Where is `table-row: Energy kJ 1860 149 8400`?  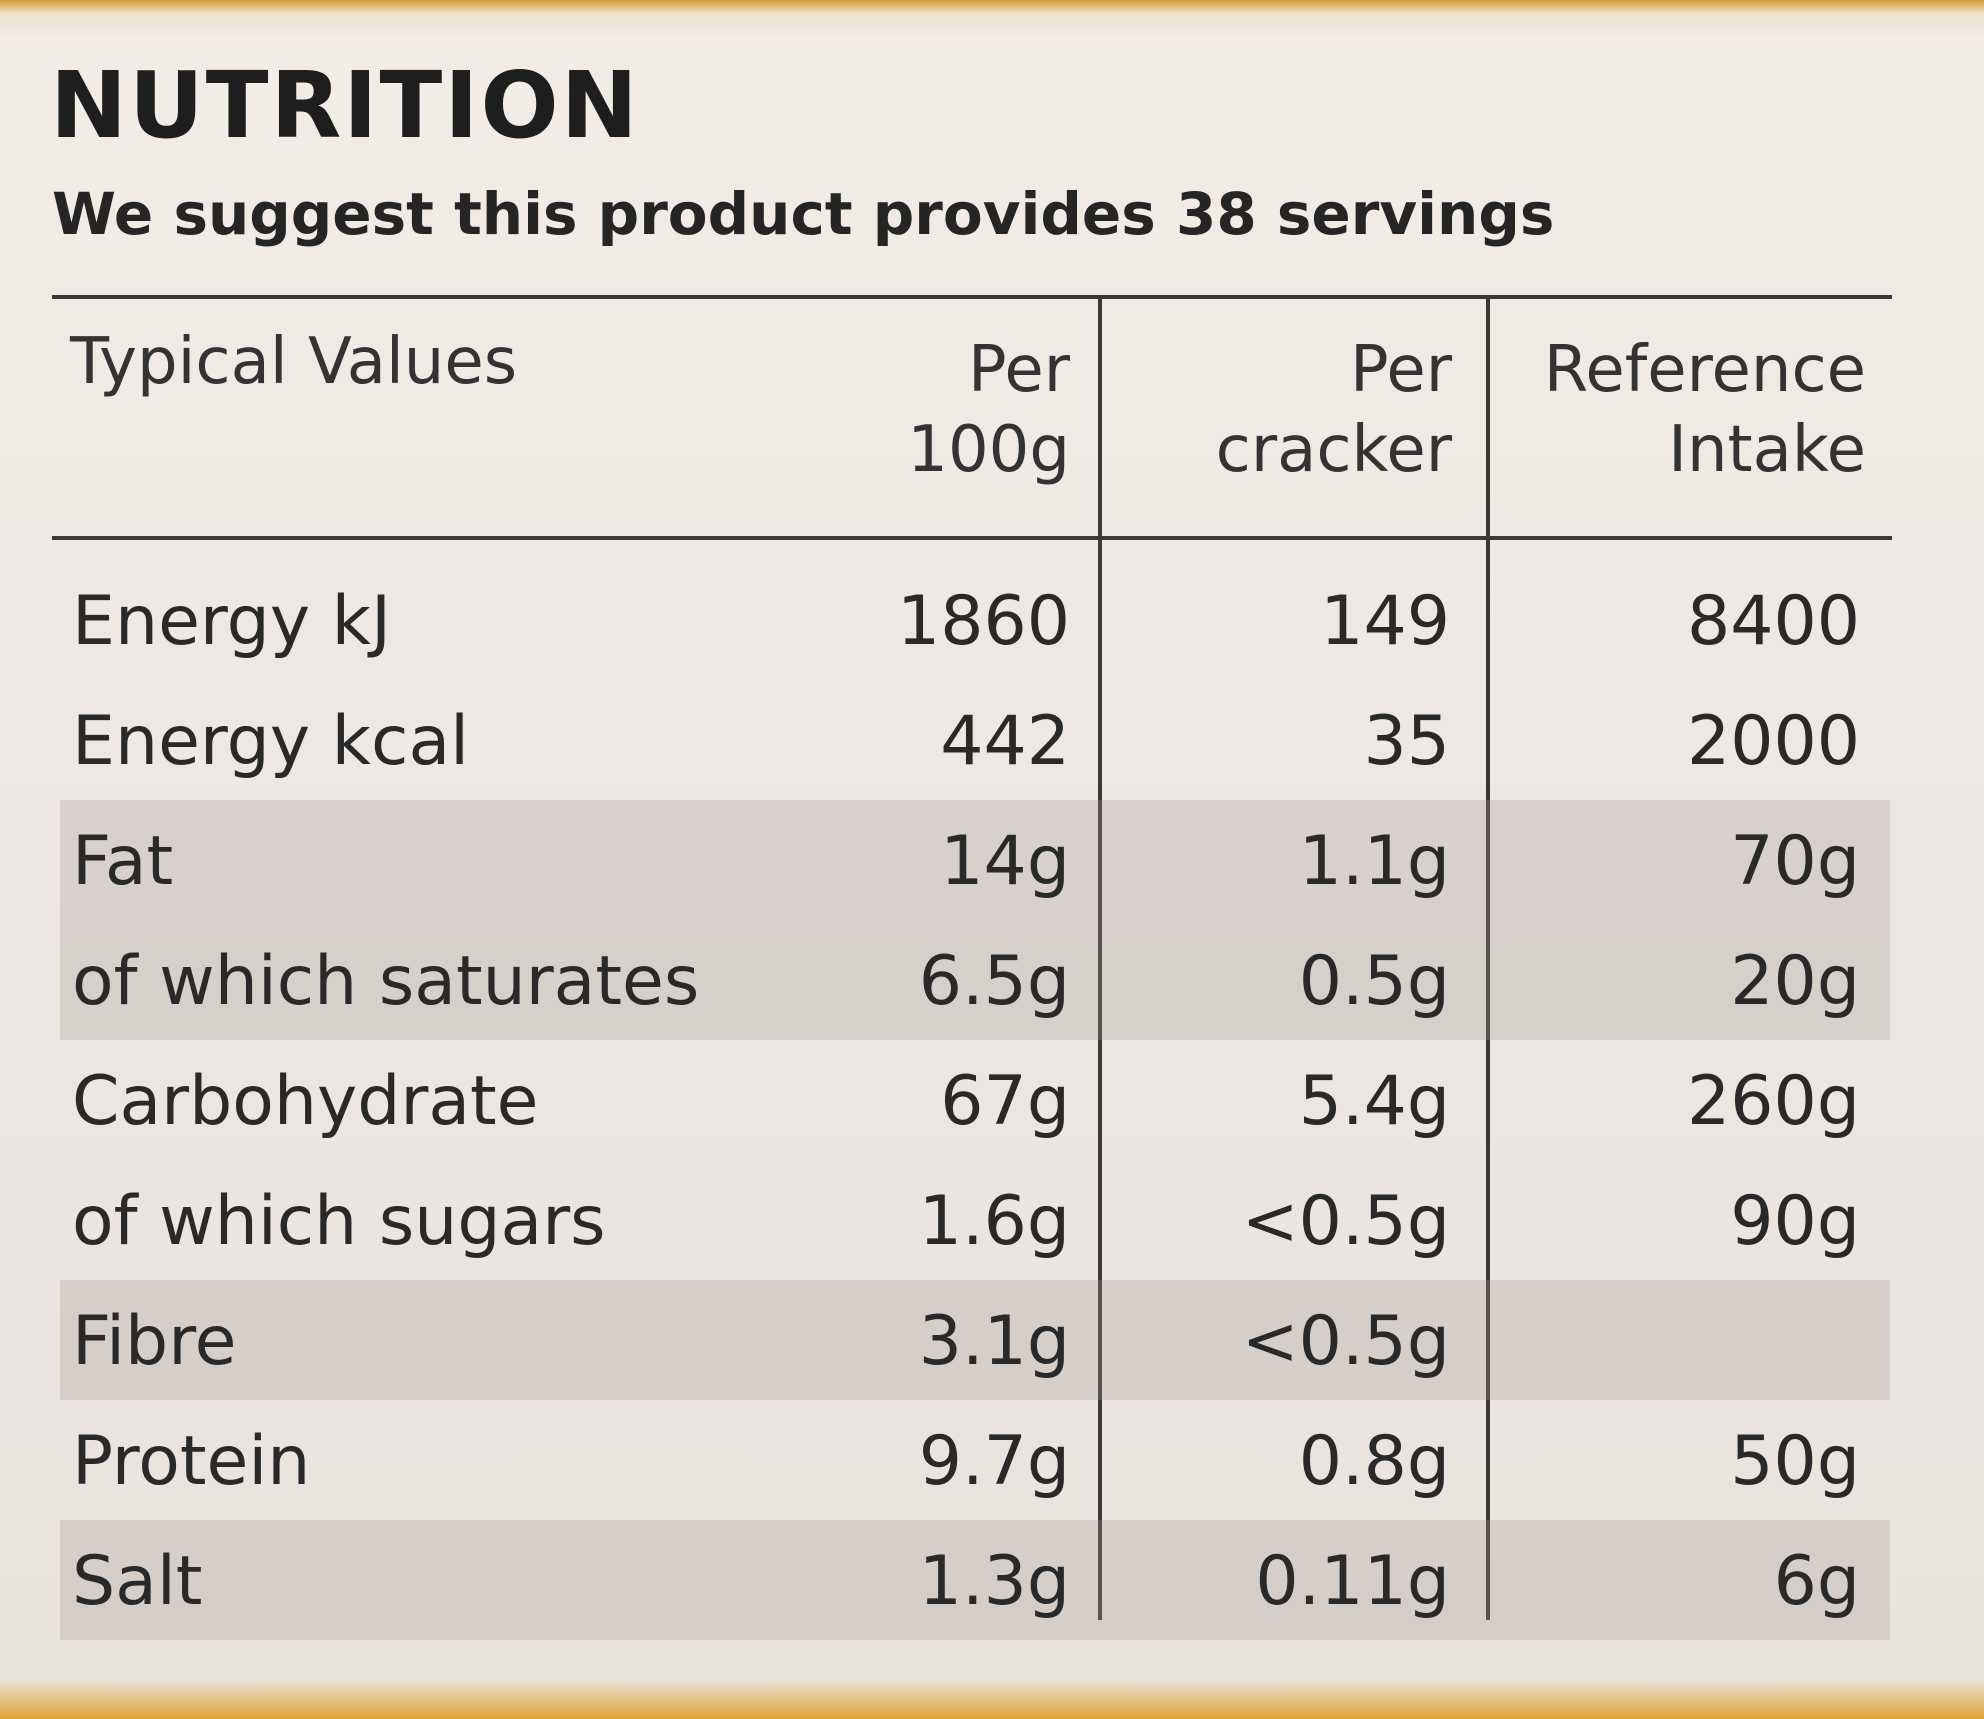 table-row: Energy kJ 1860 149 8400 is located at coordinates (975, 620).